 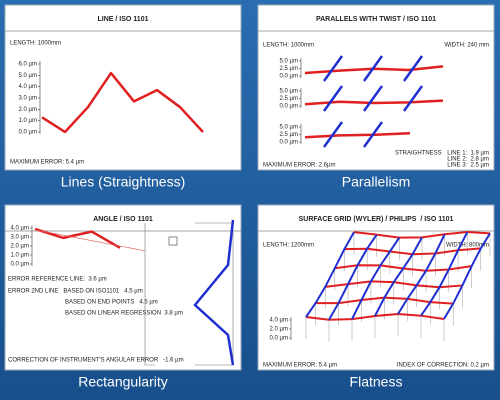 What do you see at coordinates (468, 160) in the screenshot?
I see `annotation: LINE 2: 2.8 µm` at bounding box center [468, 160].